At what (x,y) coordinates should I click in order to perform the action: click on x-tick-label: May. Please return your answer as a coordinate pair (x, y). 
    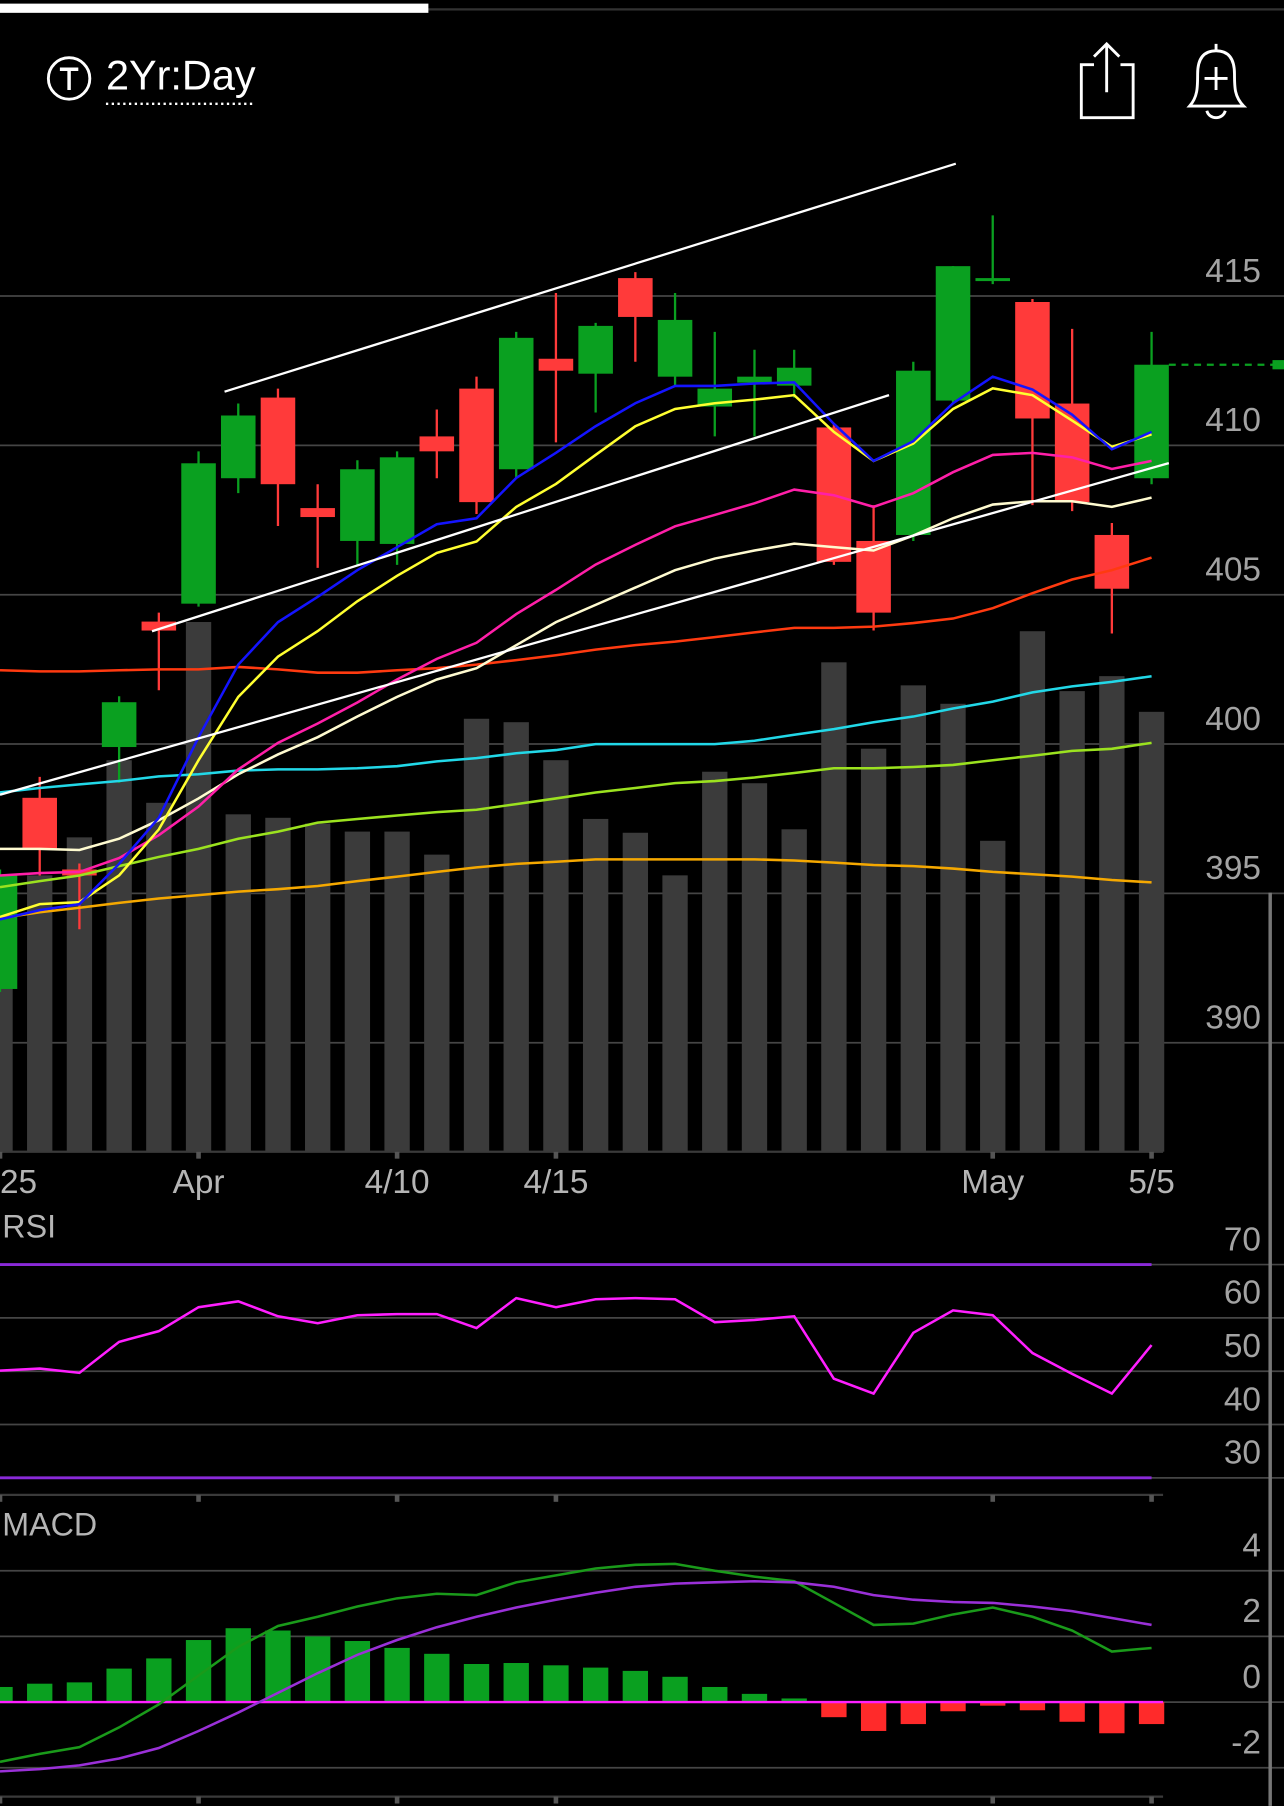
    Looking at the image, I should click on (992, 1182).